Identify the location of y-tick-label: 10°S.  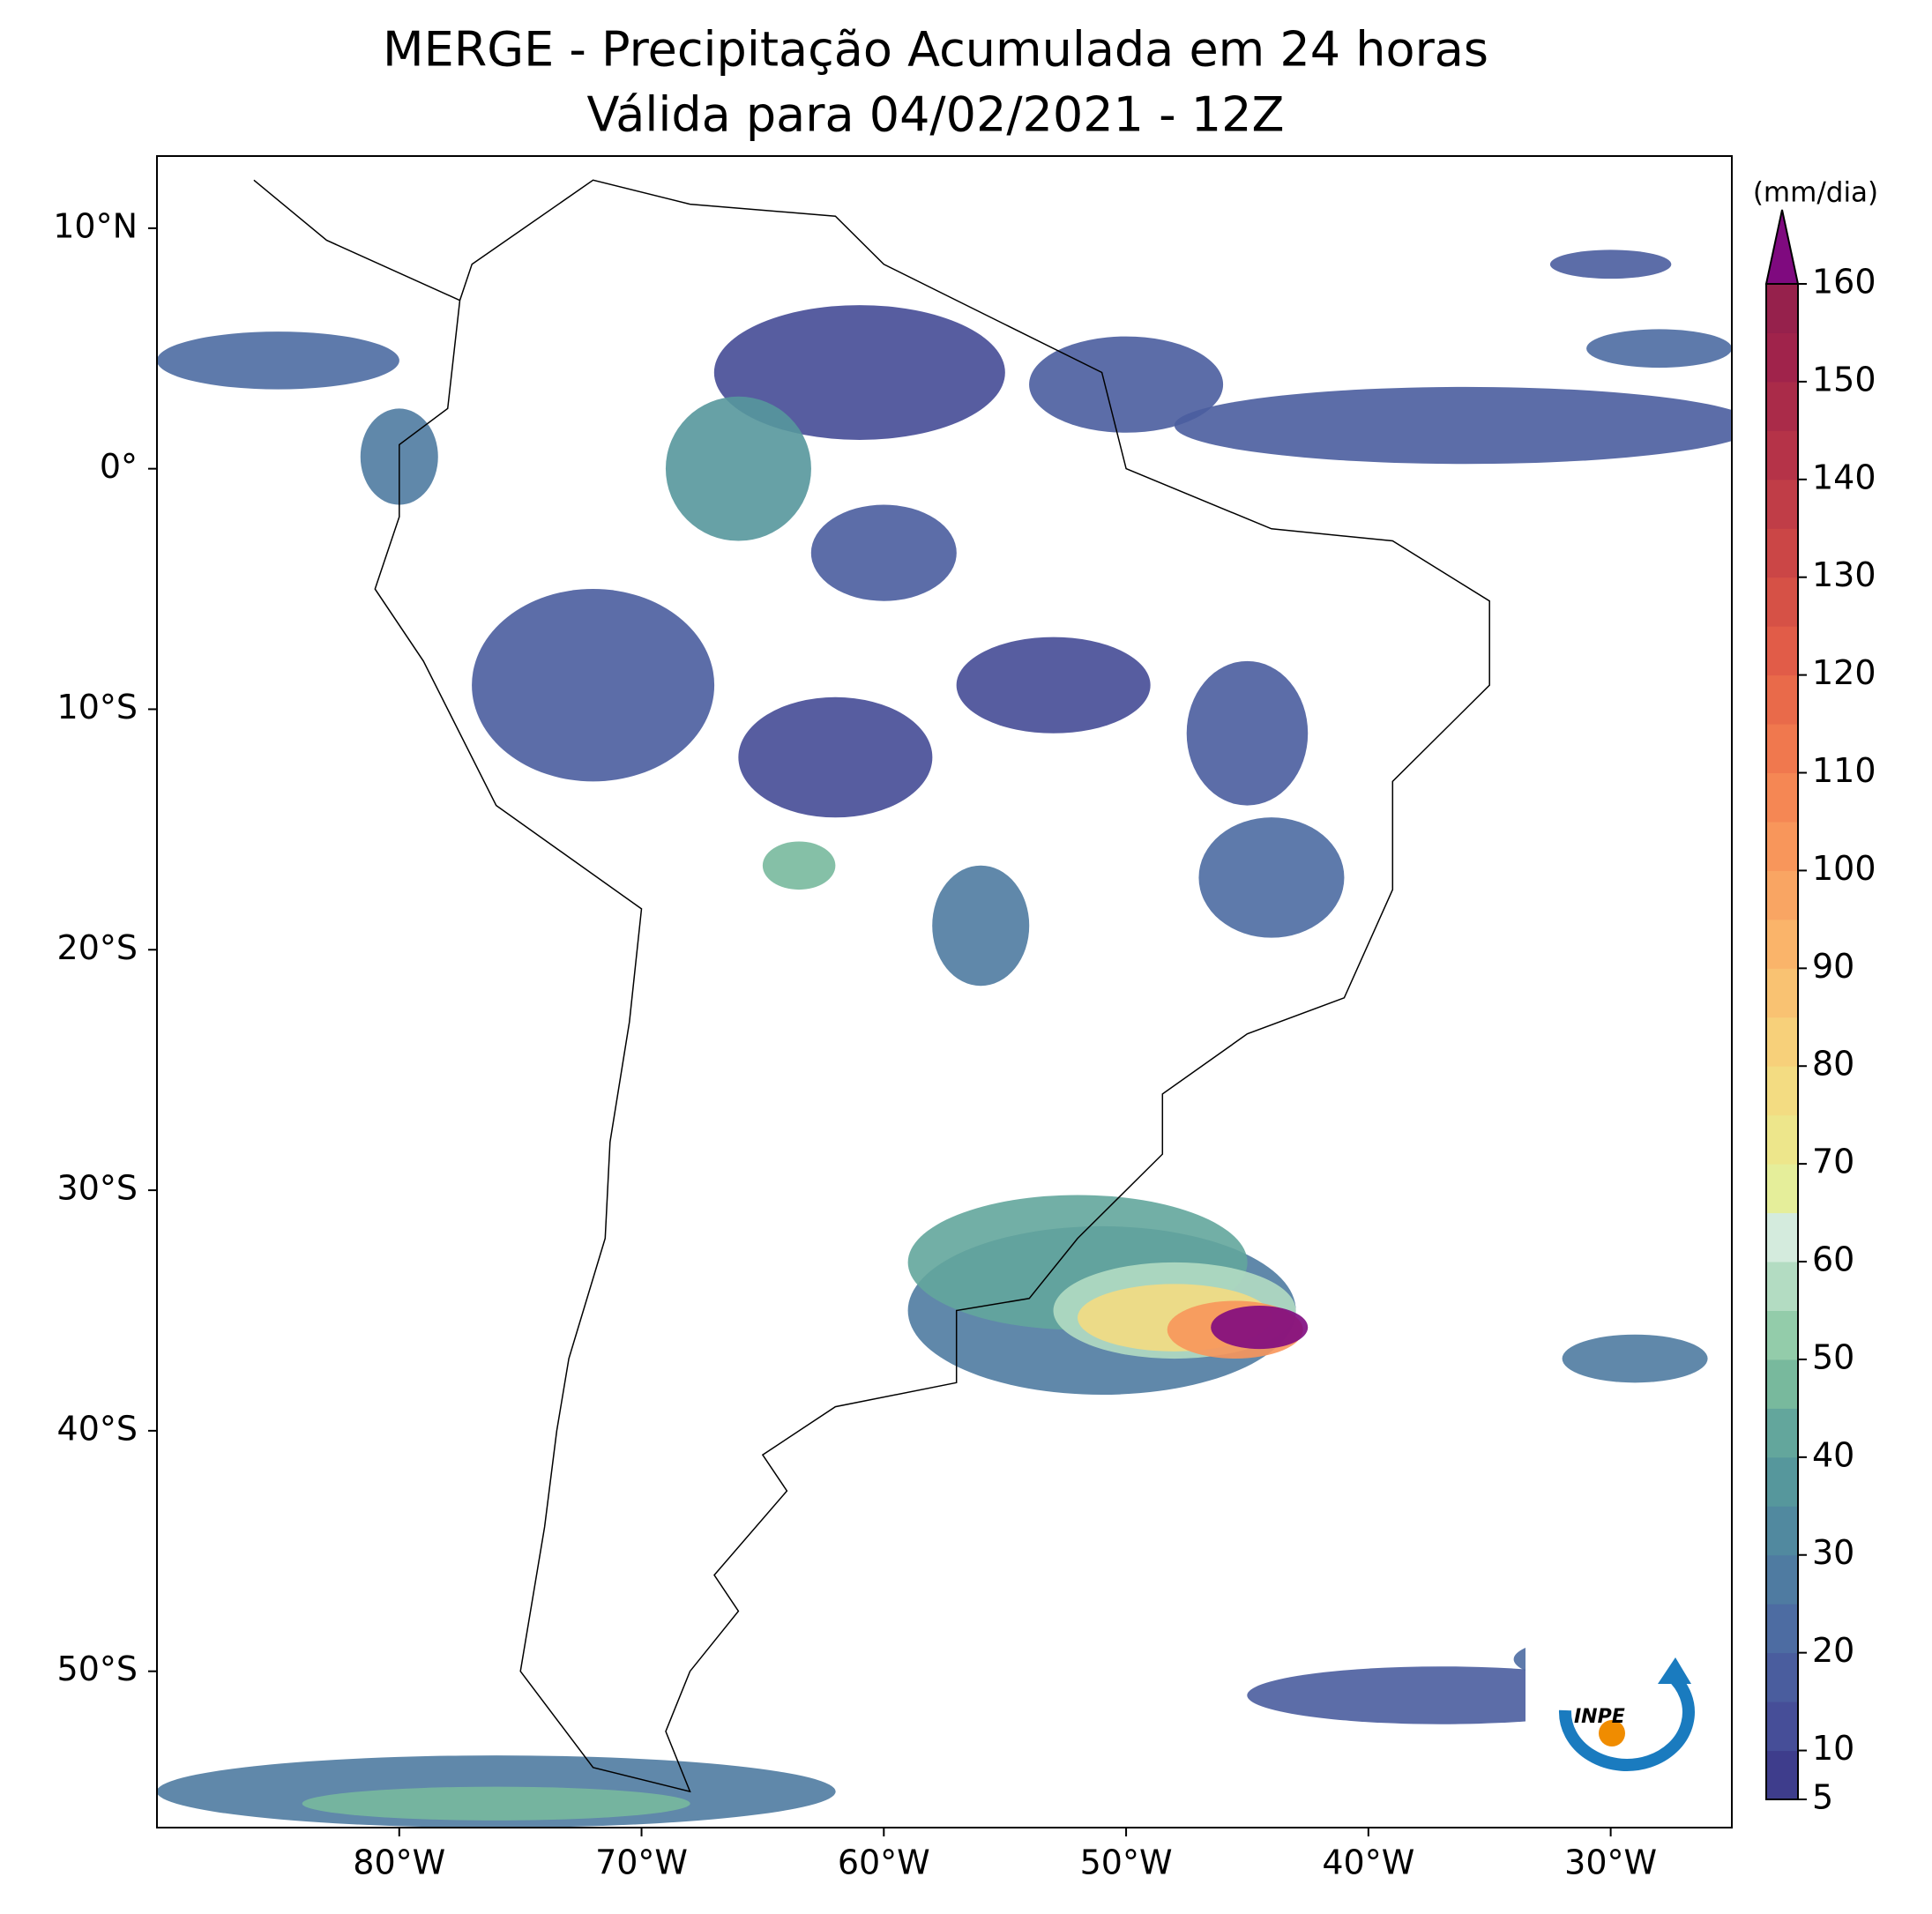
(97, 707).